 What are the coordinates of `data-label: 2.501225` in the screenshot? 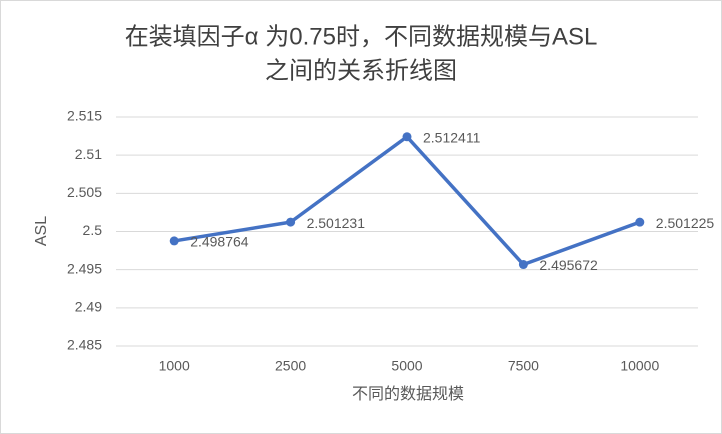 It's located at (685, 223).